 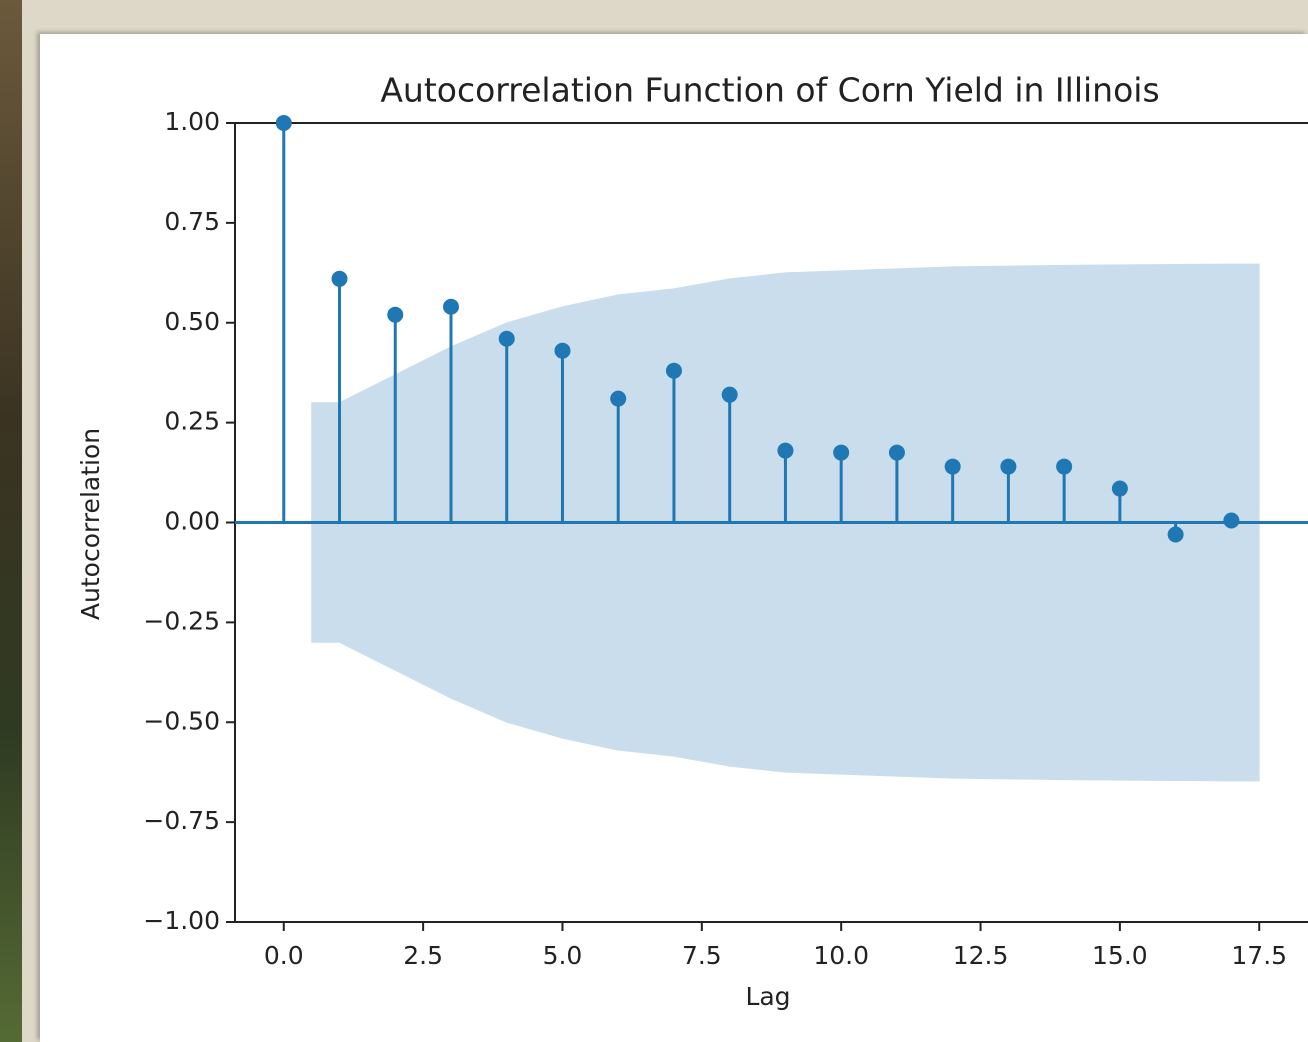 What do you see at coordinates (284, 955) in the screenshot?
I see `x-tick-label: 0.0` at bounding box center [284, 955].